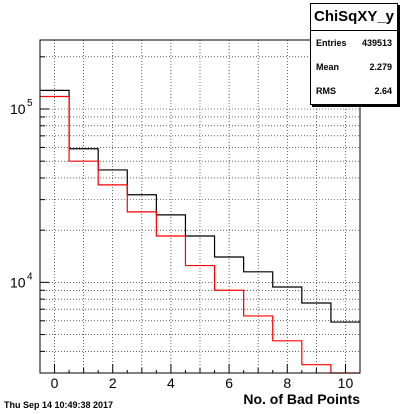 Image resolution: width=400 pixels, height=414 pixels. I want to click on x-tick-label: 2, so click(113, 383).